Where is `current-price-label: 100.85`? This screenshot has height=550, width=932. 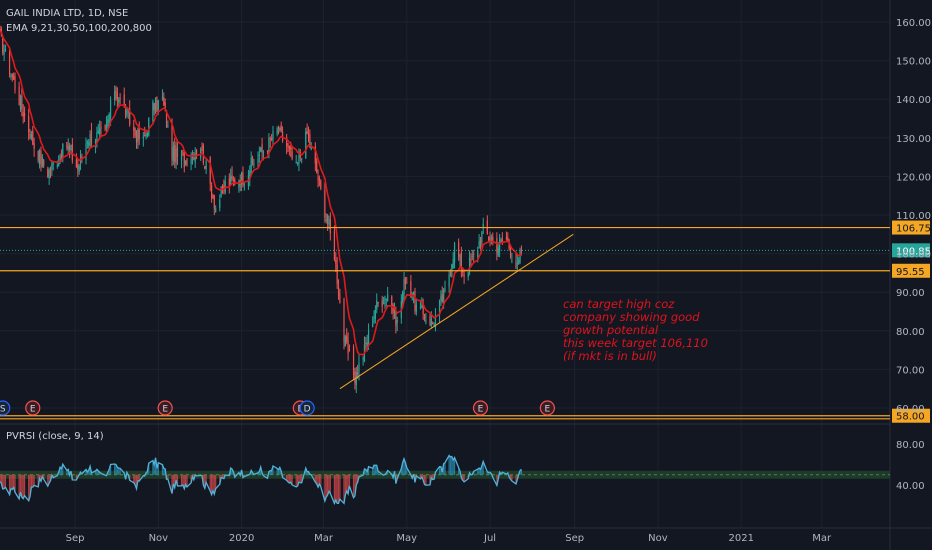
current-price-label: 100.85 is located at coordinates (913, 251).